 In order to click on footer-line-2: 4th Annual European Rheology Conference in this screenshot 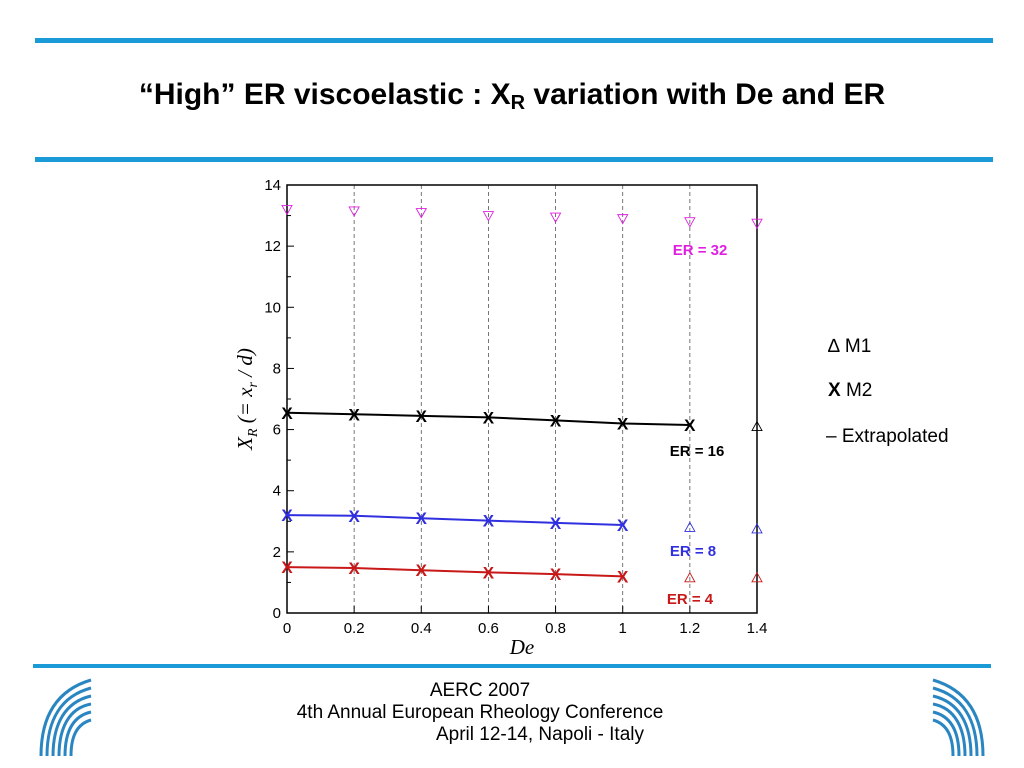, I will do `click(480, 712)`.